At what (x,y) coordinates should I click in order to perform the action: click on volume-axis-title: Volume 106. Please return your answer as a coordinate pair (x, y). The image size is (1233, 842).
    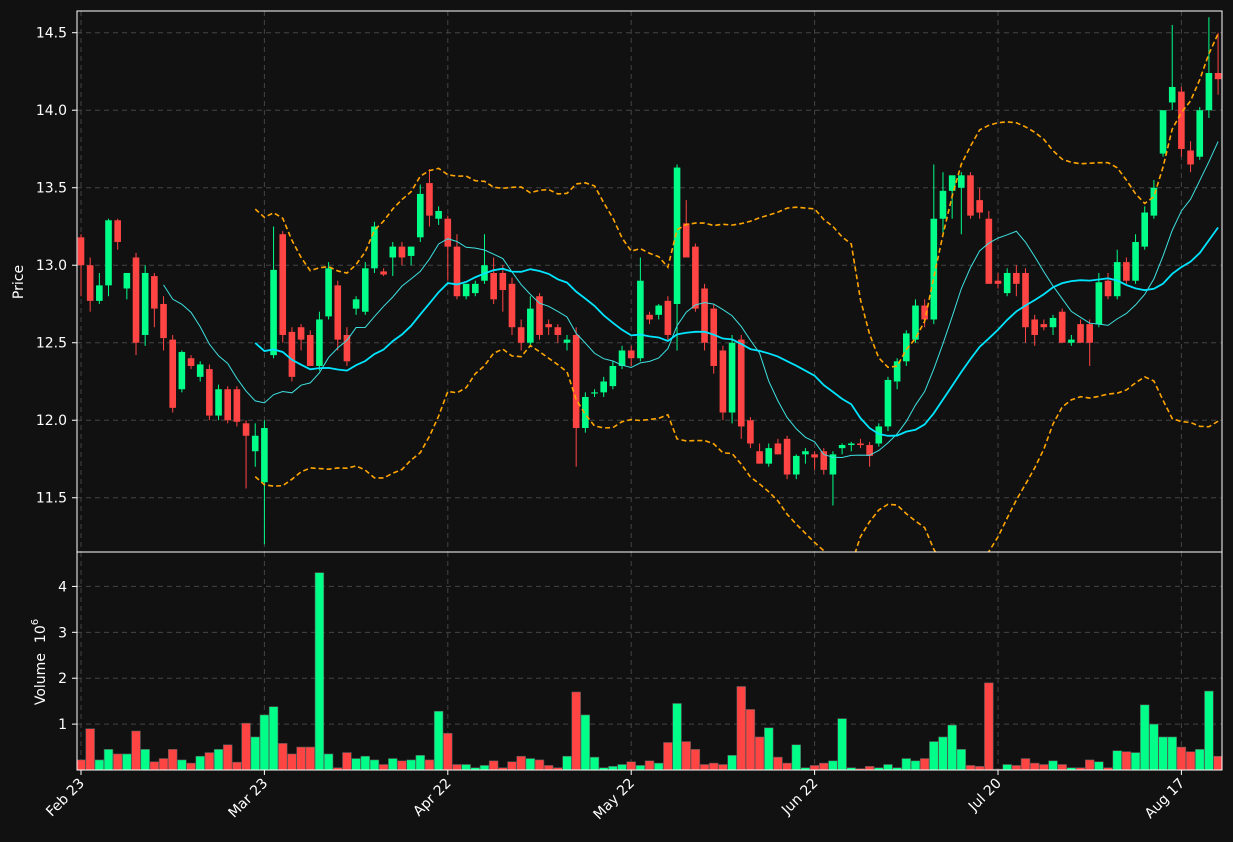
    Looking at the image, I should click on (39, 662).